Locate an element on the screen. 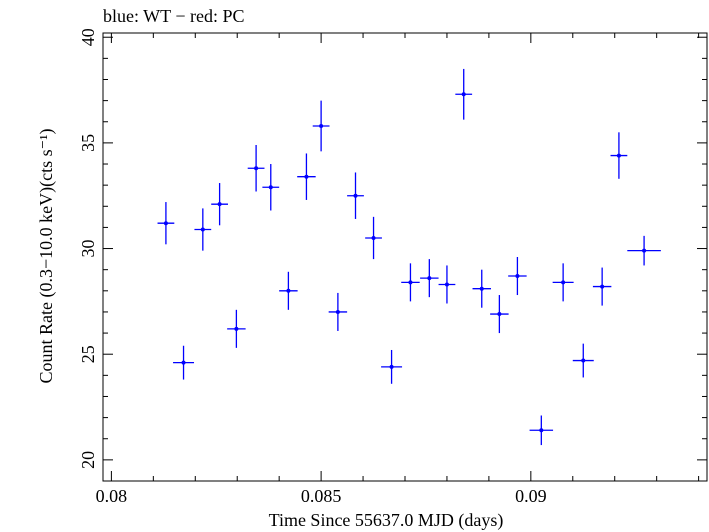  x-axis-label: Time Since 55637.0 MJD (days) is located at coordinates (386, 520).